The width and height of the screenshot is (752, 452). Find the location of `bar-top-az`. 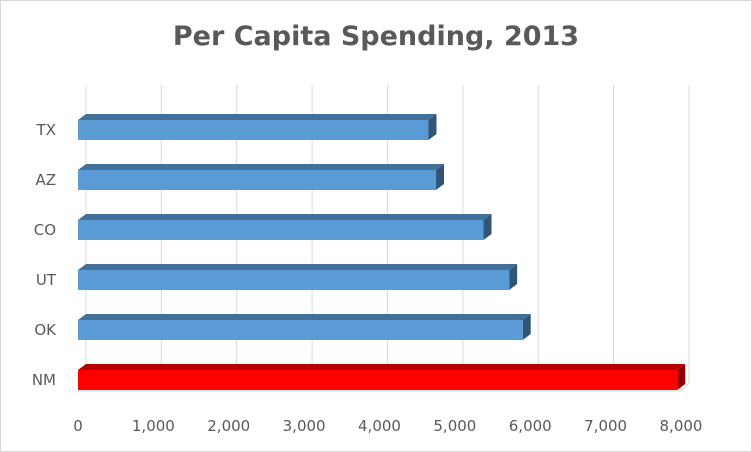

bar-top-az is located at coordinates (261, 167).